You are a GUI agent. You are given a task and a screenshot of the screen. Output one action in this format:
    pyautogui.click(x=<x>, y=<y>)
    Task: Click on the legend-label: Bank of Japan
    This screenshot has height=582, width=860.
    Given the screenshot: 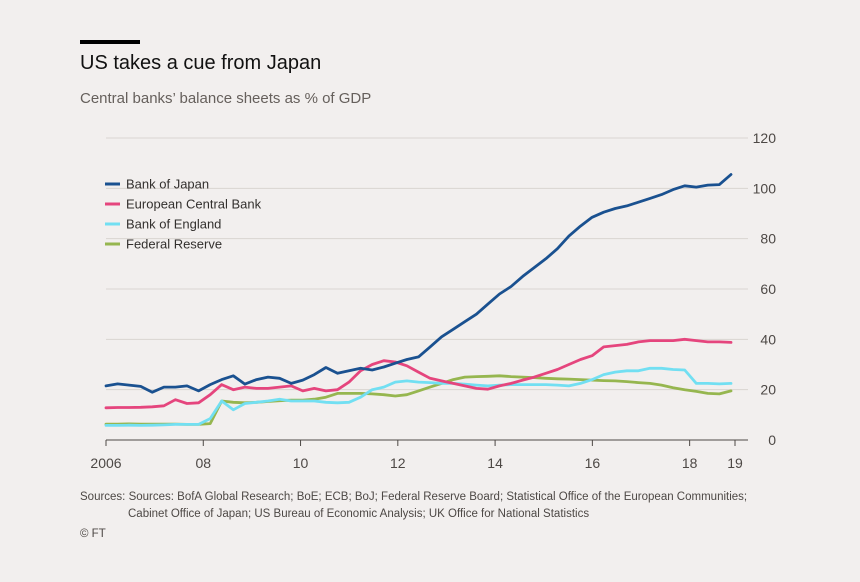 What is the action you would take?
    pyautogui.click(x=167, y=184)
    